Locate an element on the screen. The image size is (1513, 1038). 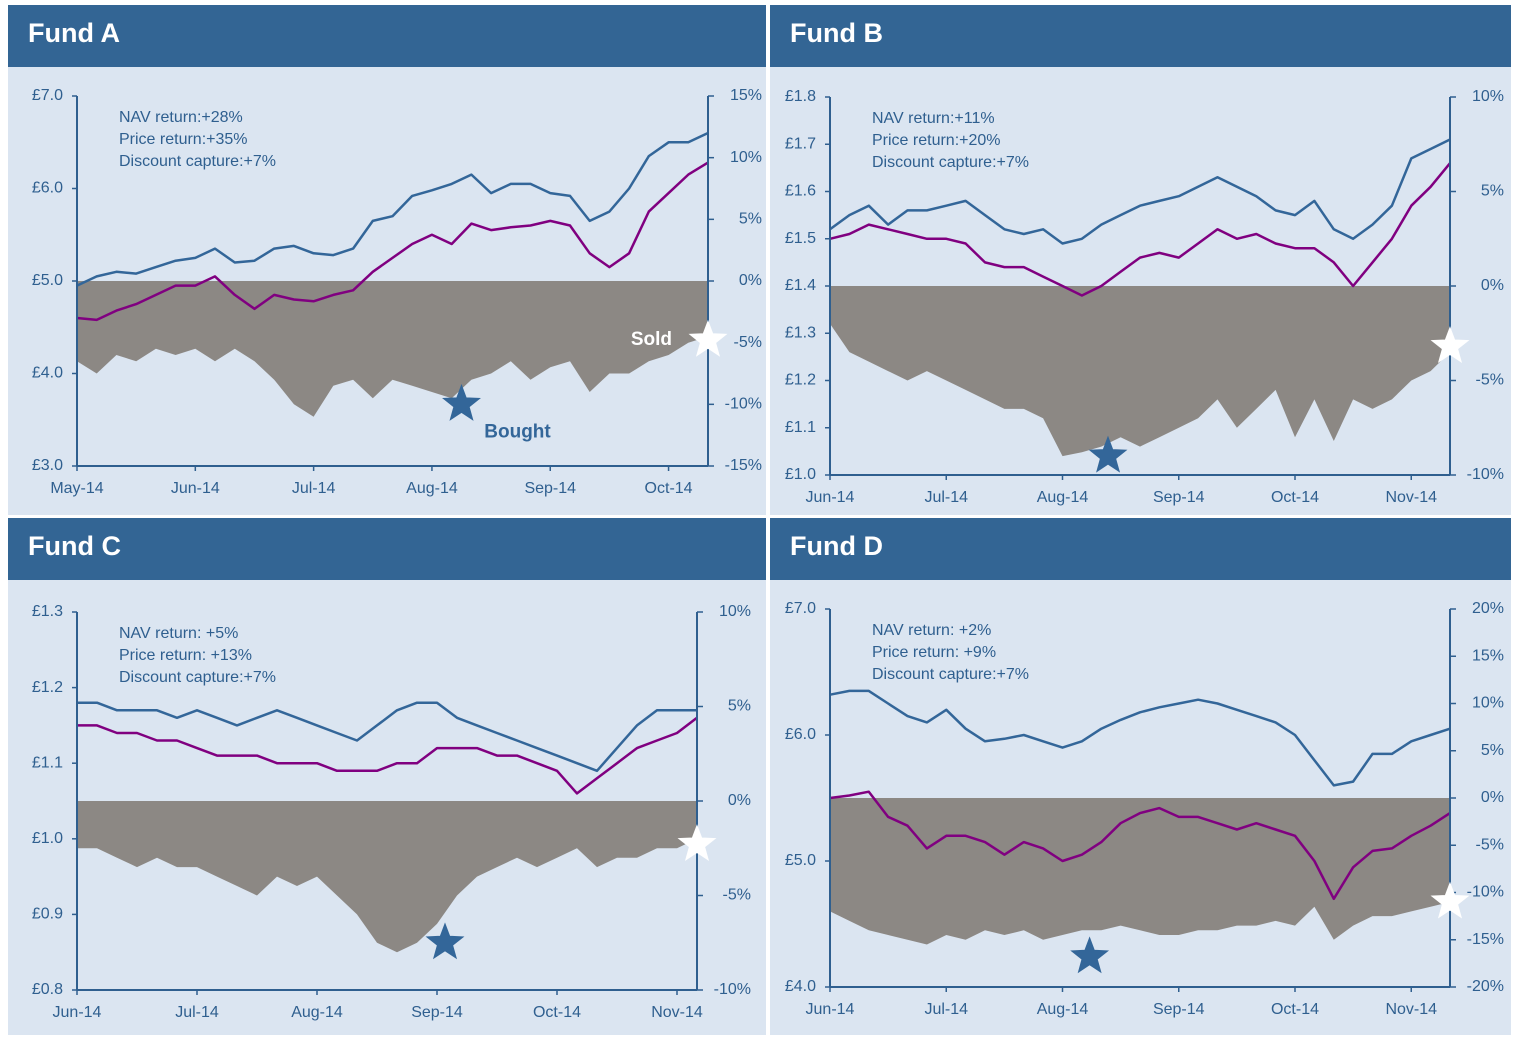
y-tick-label: £1.7 is located at coordinates (800, 143).